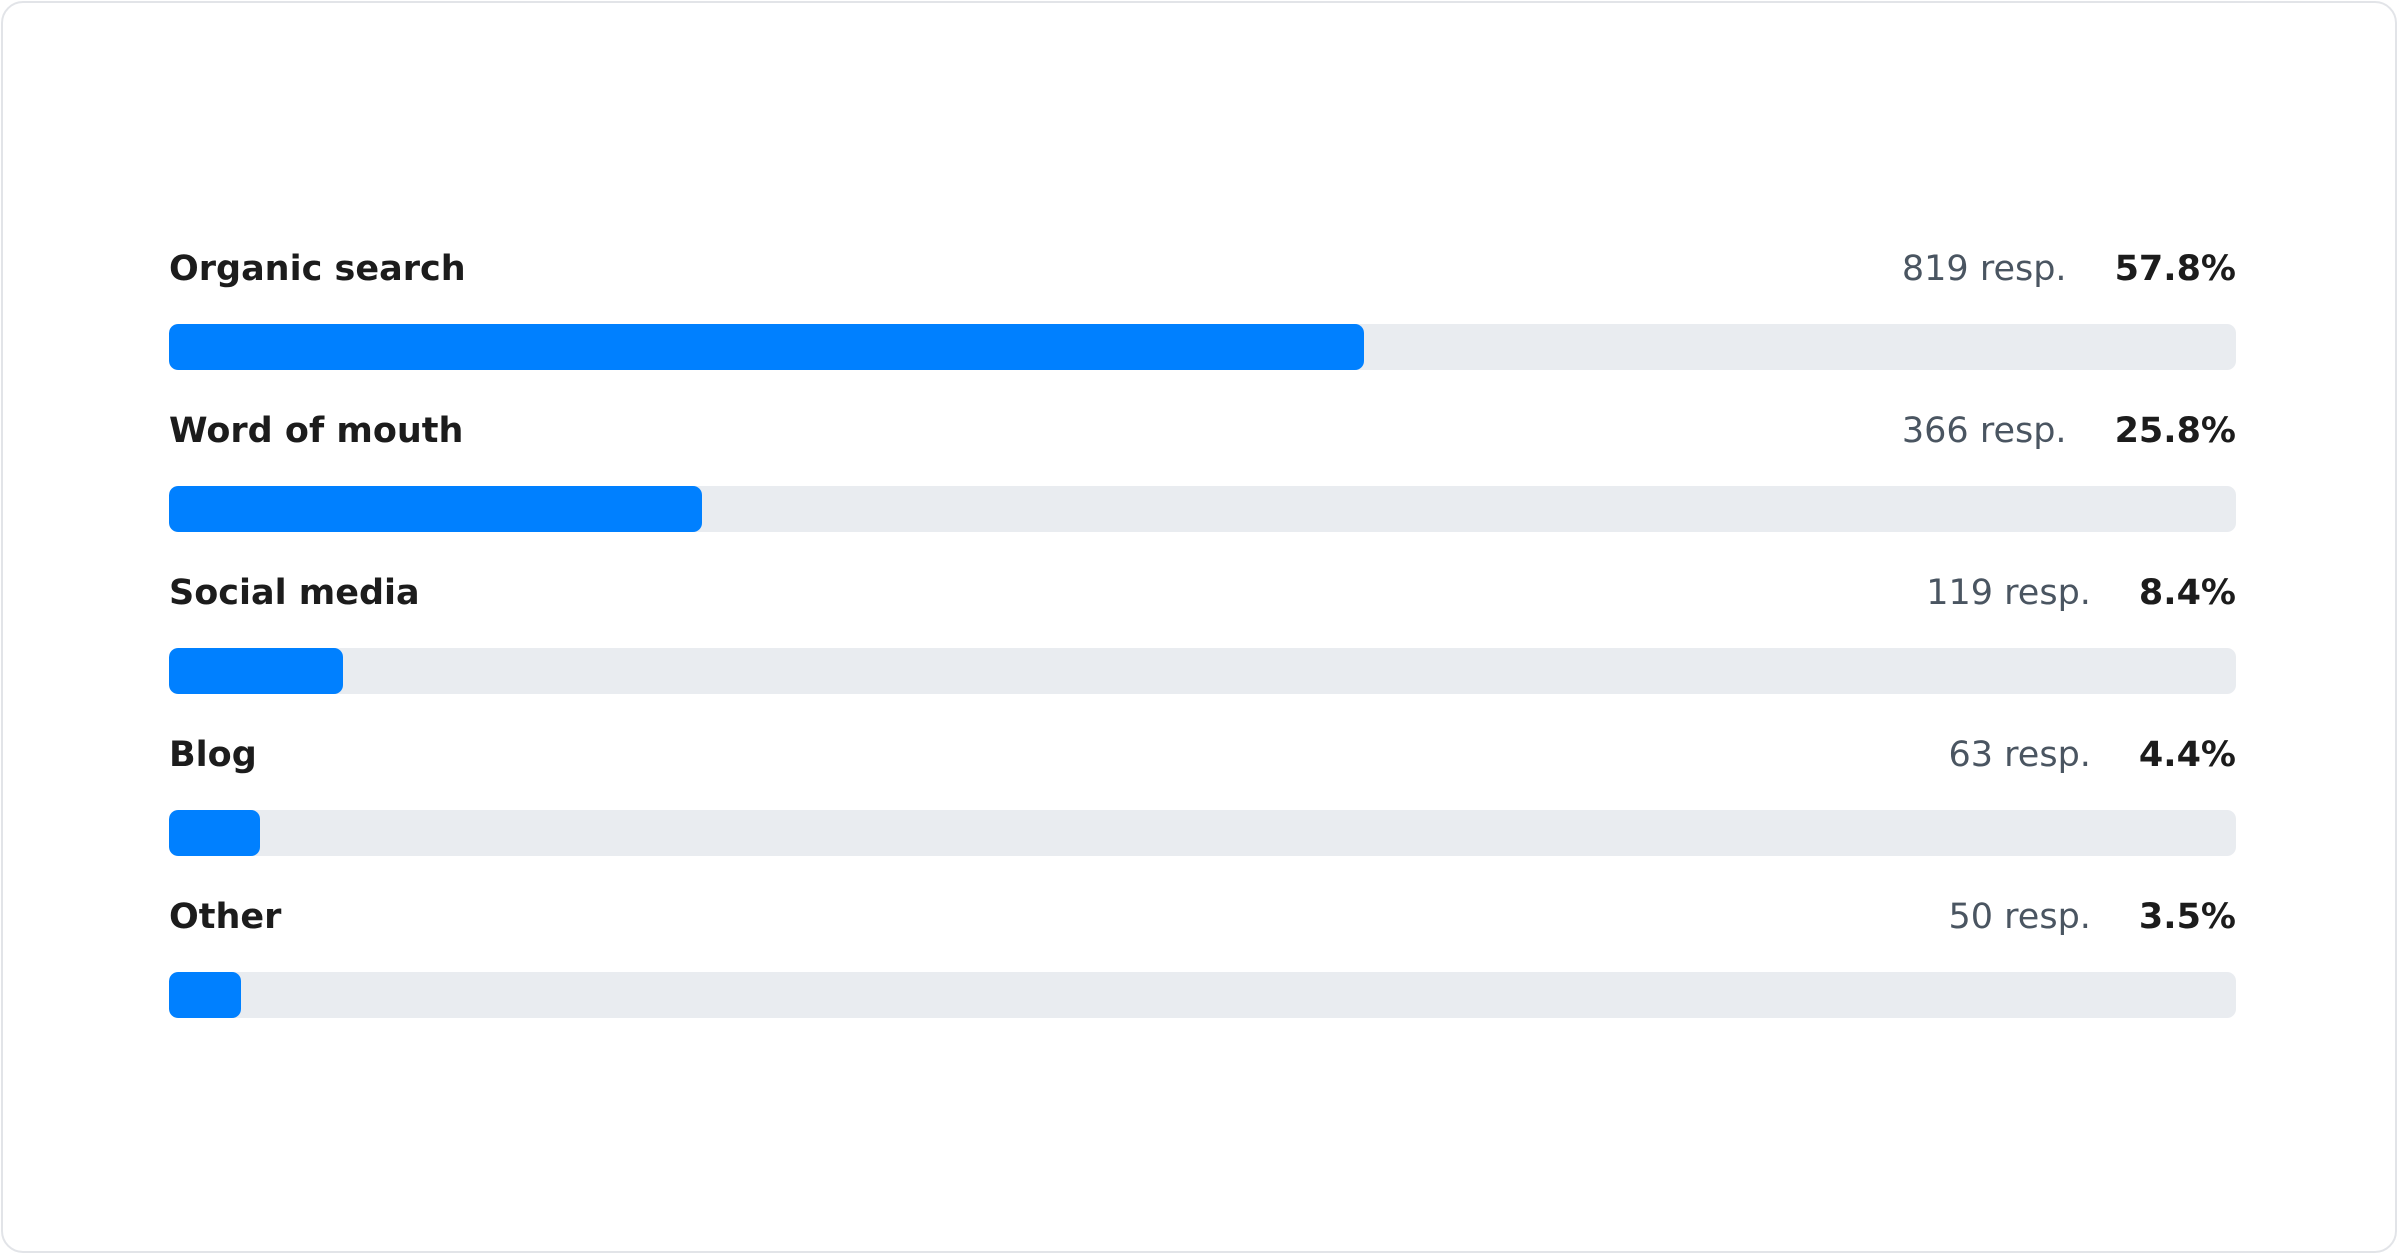 Image resolution: width=2400 pixels, height=1256 pixels. What do you see at coordinates (1202, 437) in the screenshot?
I see `bar-row-header: Word of mouth 366 resp. 25.8%` at bounding box center [1202, 437].